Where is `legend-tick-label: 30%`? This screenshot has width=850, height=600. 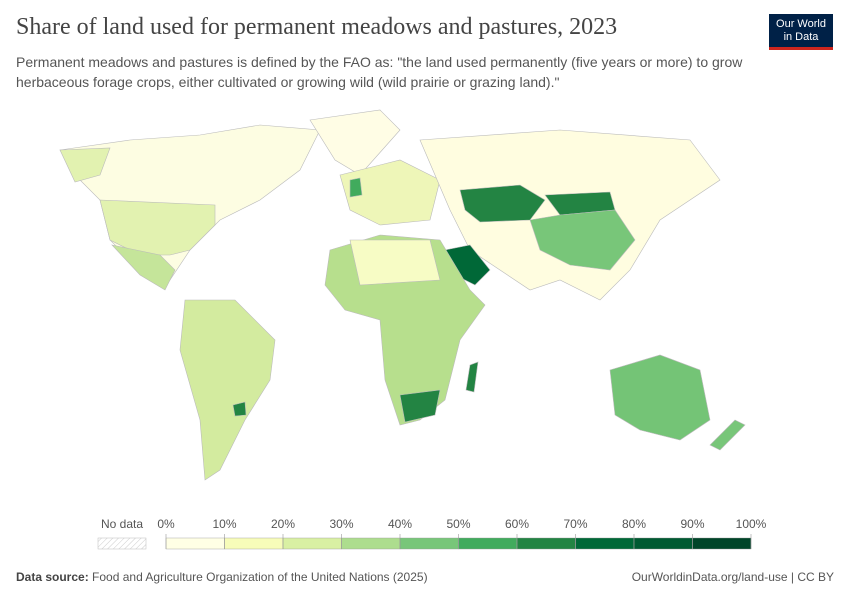 legend-tick-label: 30% is located at coordinates (341, 524).